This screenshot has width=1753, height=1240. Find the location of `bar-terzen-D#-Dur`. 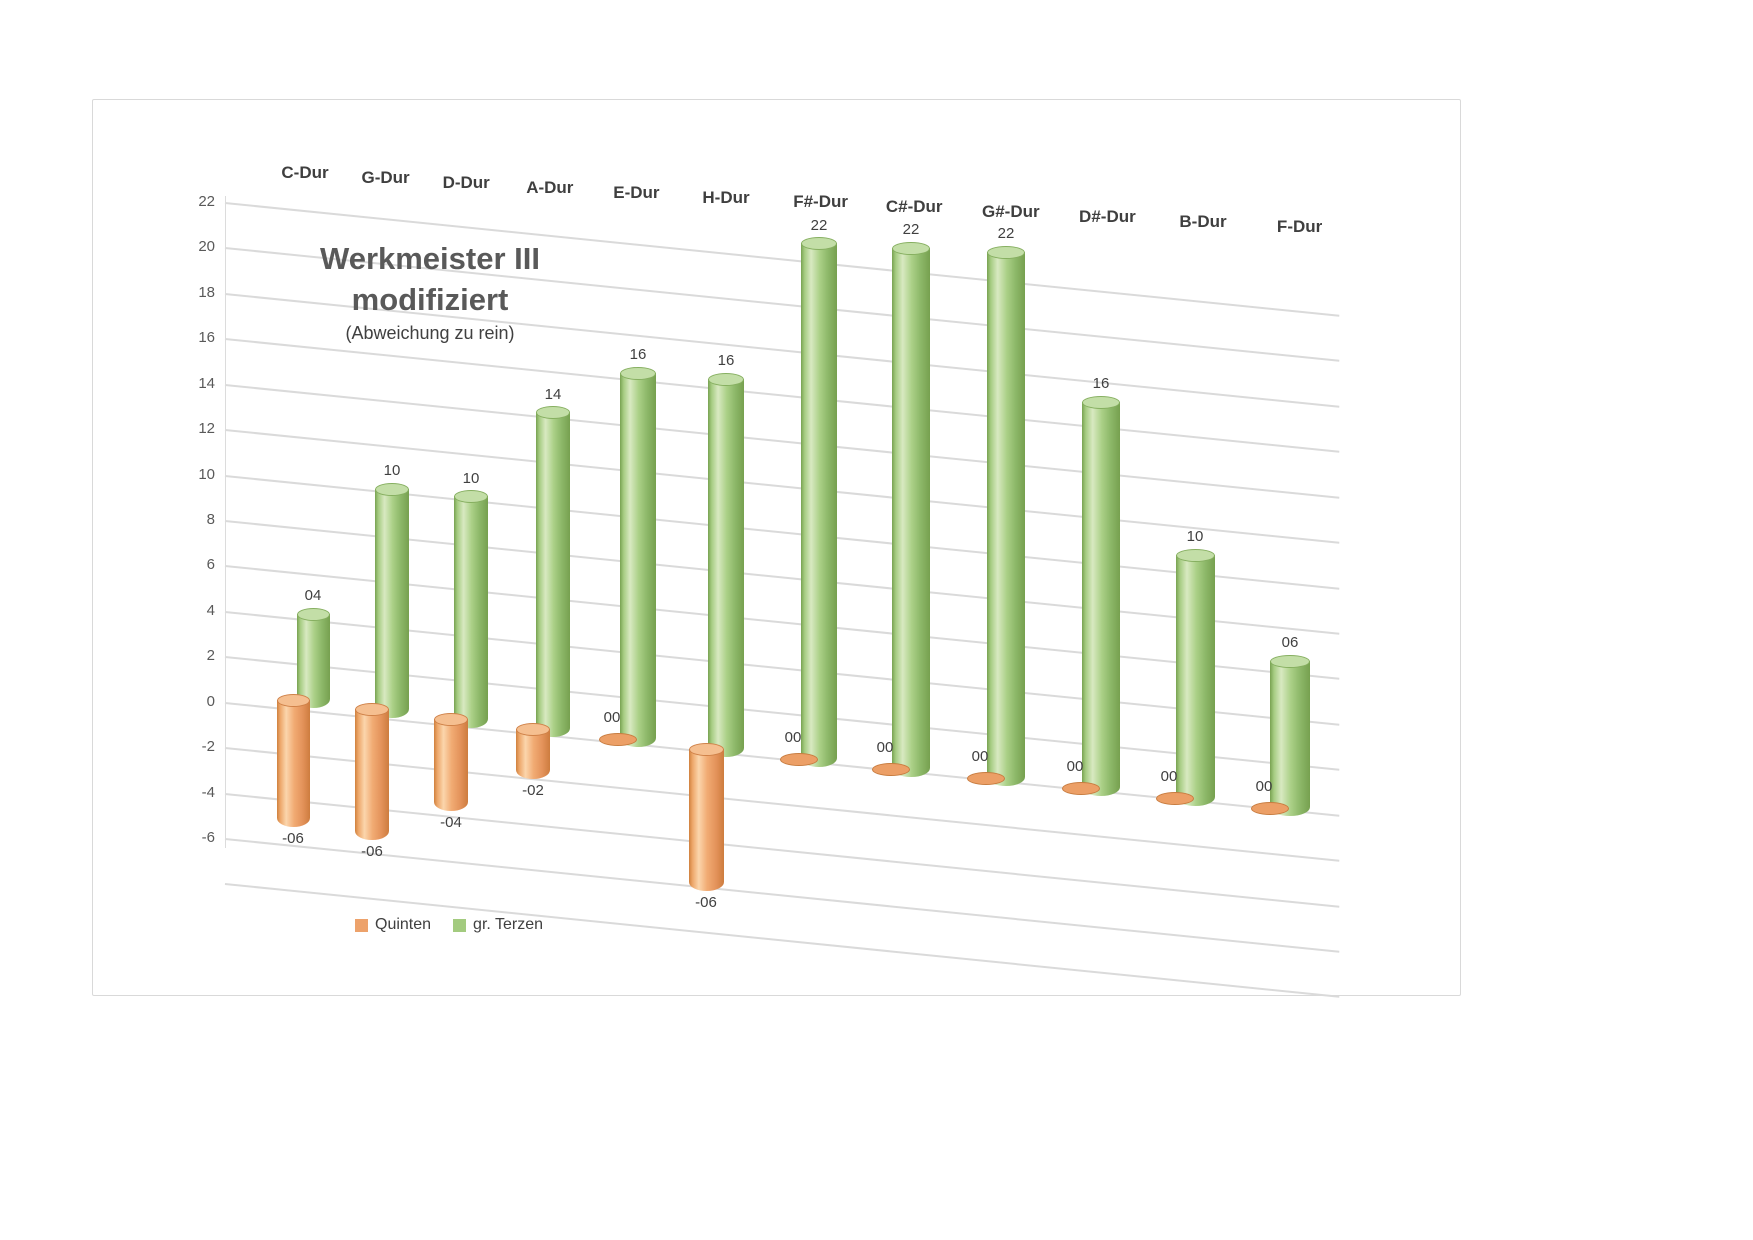

bar-terzen-D#-Dur is located at coordinates (1101, 596).